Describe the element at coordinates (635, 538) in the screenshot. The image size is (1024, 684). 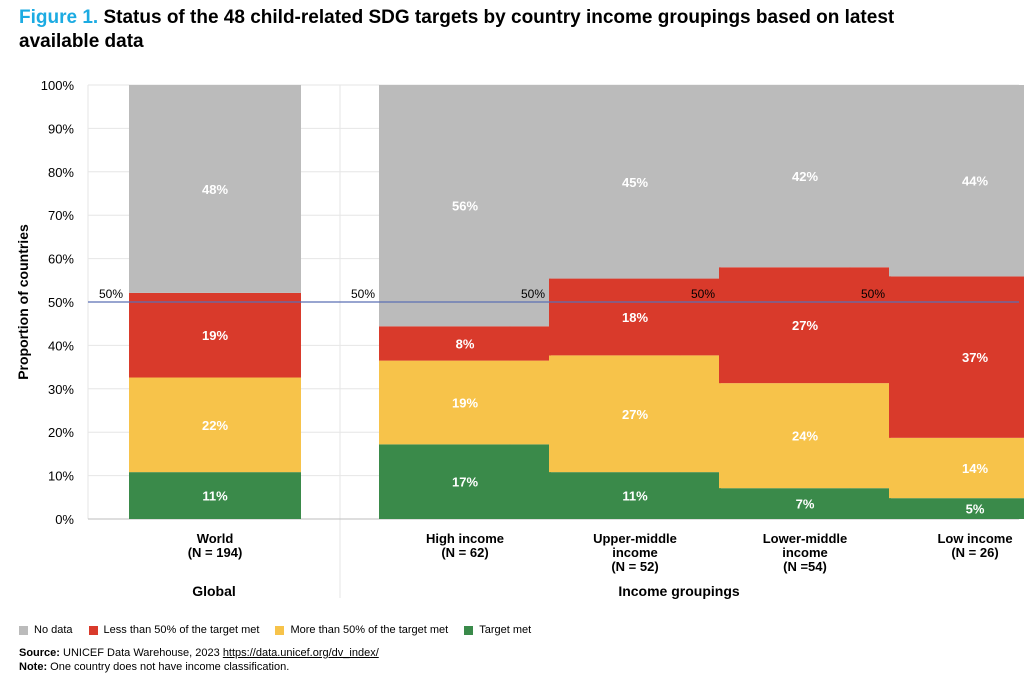
I see `x-tick-label: Upper-middle` at that location.